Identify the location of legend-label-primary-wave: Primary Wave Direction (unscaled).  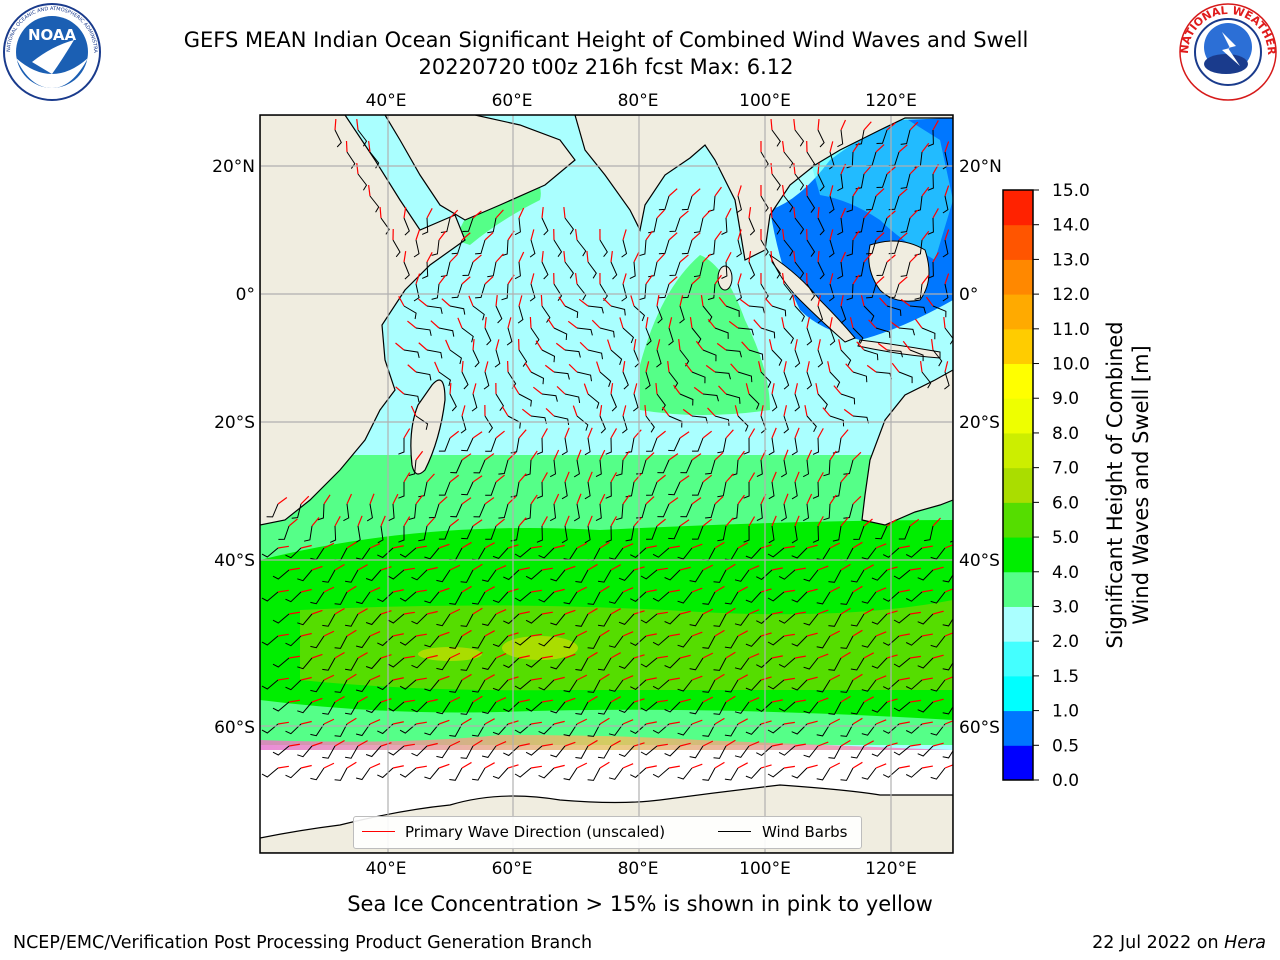
(535, 832).